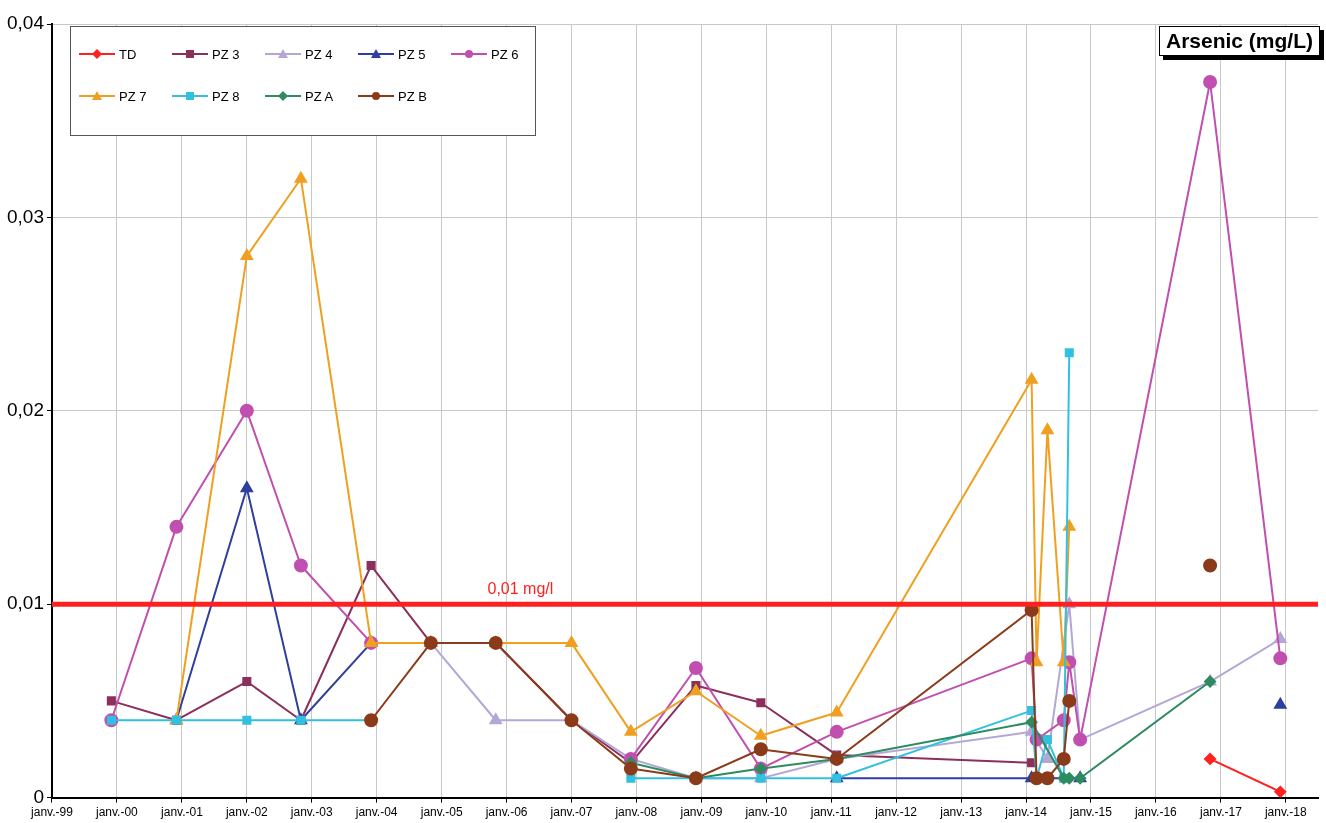 The height and width of the screenshot is (823, 1326). I want to click on legend-label: PZ 3, so click(226, 54).